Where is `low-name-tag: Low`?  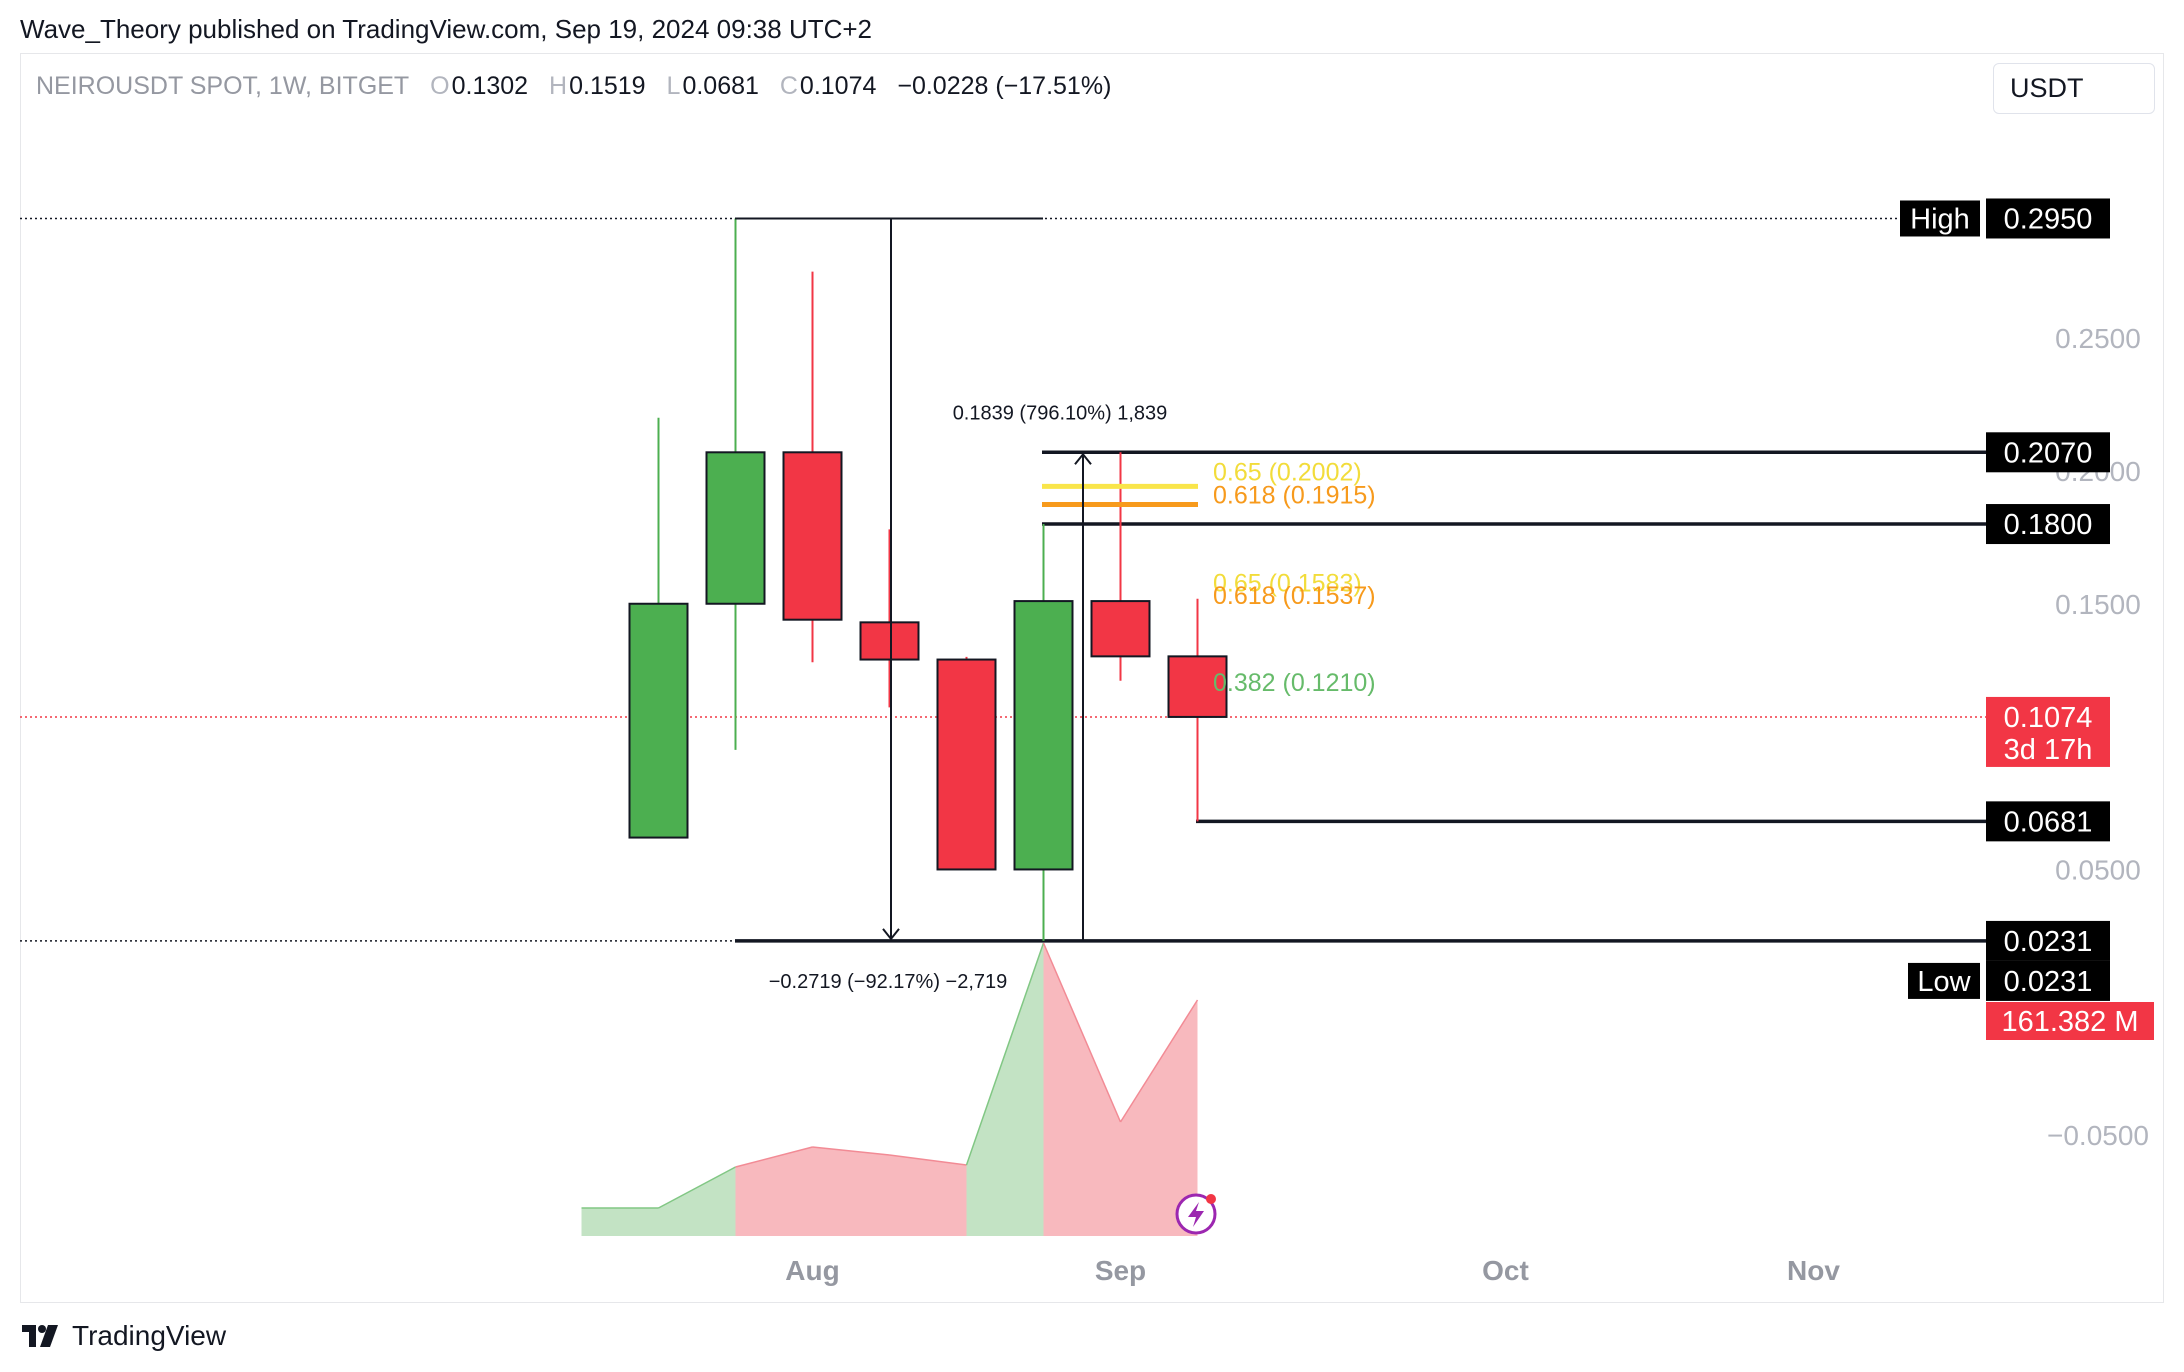 low-name-tag: Low is located at coordinates (1944, 982).